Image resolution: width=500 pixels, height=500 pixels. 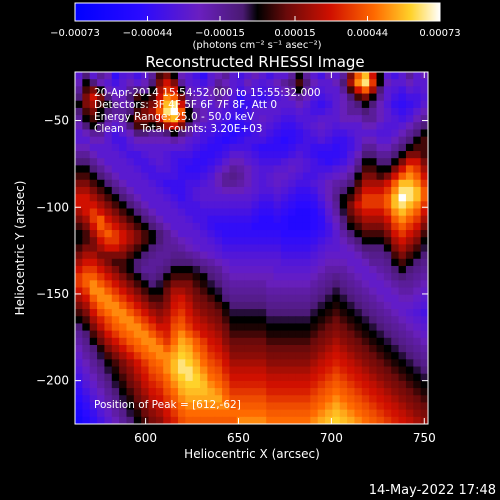 What do you see at coordinates (174, 117) in the screenshot?
I see `annotation-energy-range: Energy Range: 25.0 - 50.0 keV` at bounding box center [174, 117].